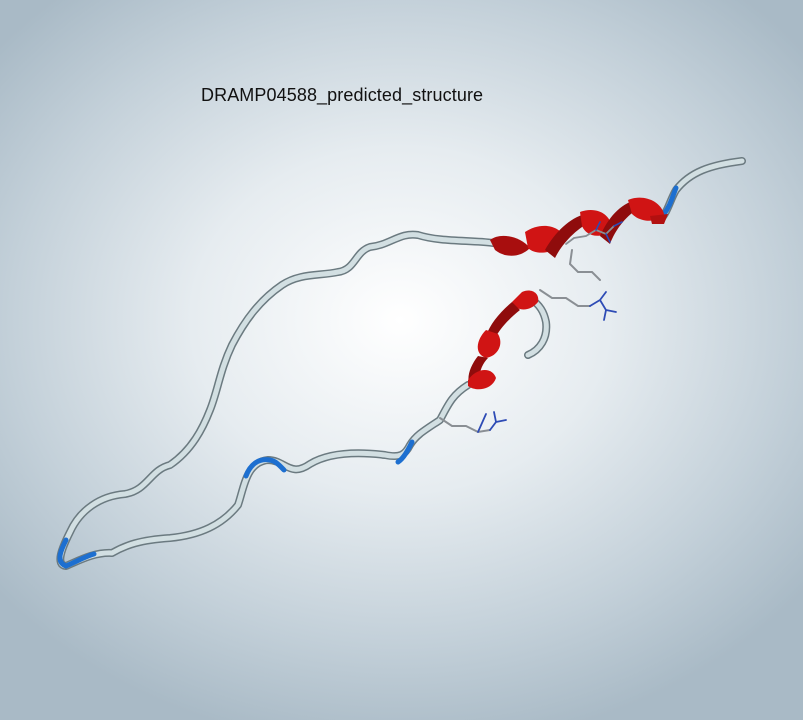 The height and width of the screenshot is (720, 803). Describe the element at coordinates (503, 340) in the screenshot. I see `helix-lower` at that location.